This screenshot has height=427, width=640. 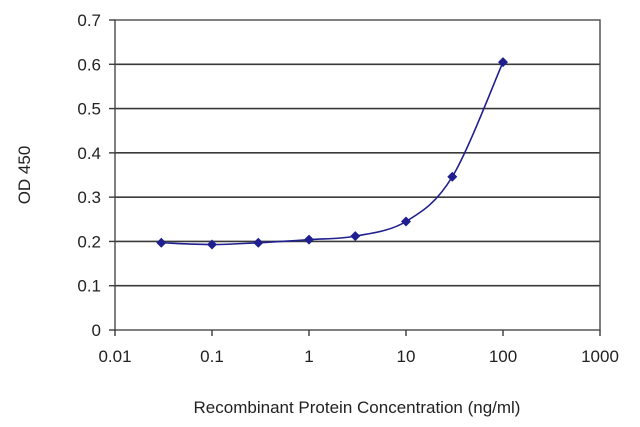 I want to click on x-tick-label: 0.01, so click(x=114, y=356).